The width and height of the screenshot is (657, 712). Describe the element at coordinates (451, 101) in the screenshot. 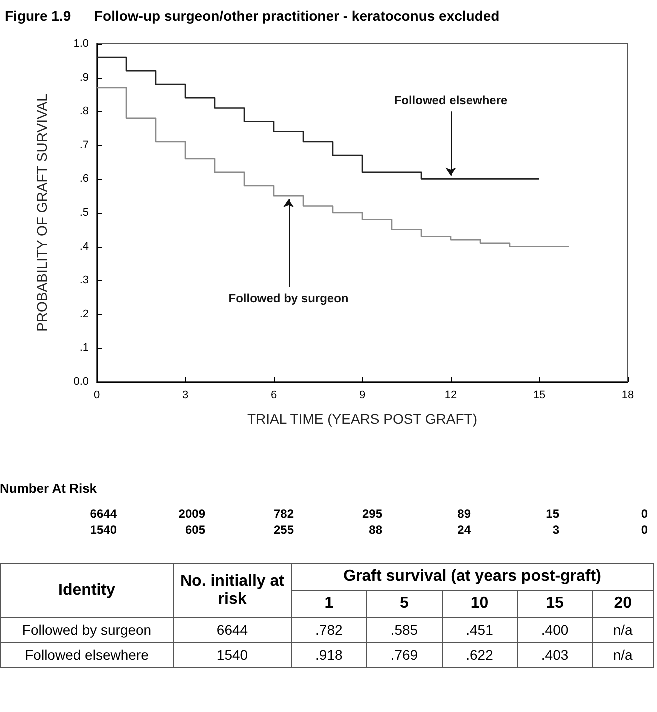

I see `annotation: Followed elsewhere` at that location.